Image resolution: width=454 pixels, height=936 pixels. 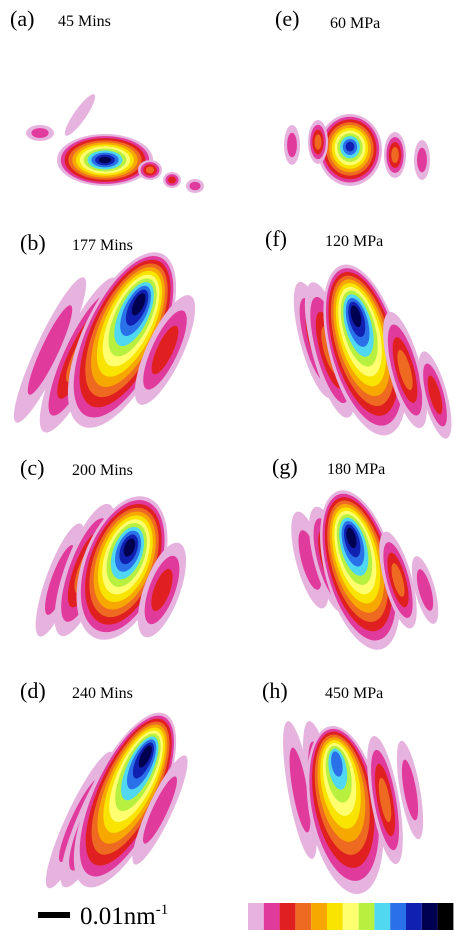 What do you see at coordinates (162, 910) in the screenshot?
I see `scale-bar-exponent: -1` at bounding box center [162, 910].